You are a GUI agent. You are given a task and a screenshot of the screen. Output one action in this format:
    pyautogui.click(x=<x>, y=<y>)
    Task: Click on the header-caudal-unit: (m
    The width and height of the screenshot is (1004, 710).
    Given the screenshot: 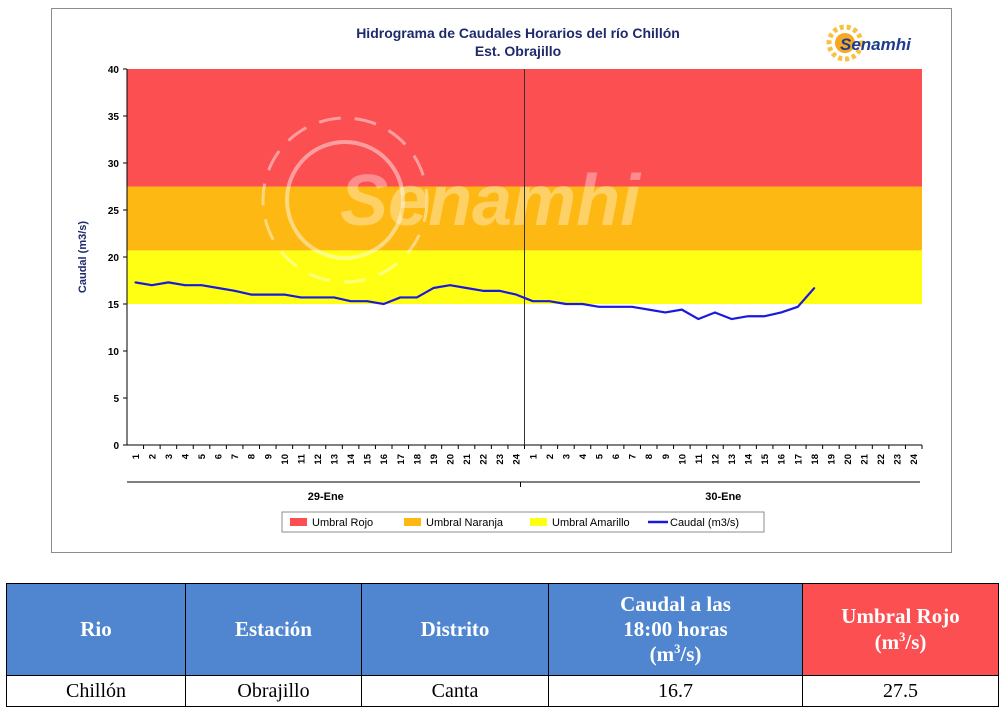 What is the action you would take?
    pyautogui.click(x=662, y=654)
    